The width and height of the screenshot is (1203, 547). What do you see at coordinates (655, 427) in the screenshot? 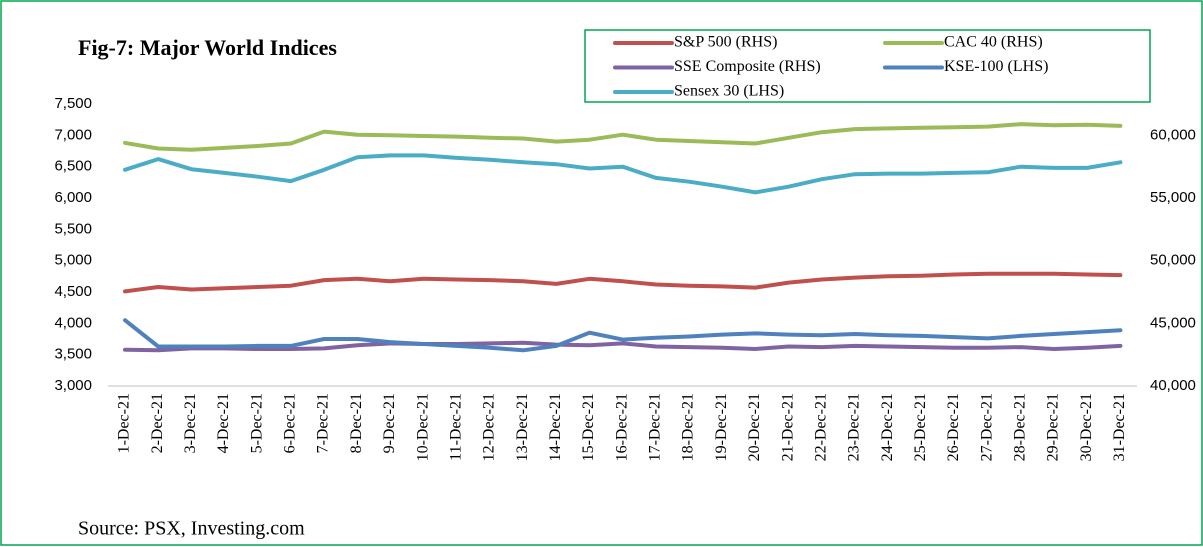
I see `x-tick-label: 17-Dec-21` at bounding box center [655, 427].